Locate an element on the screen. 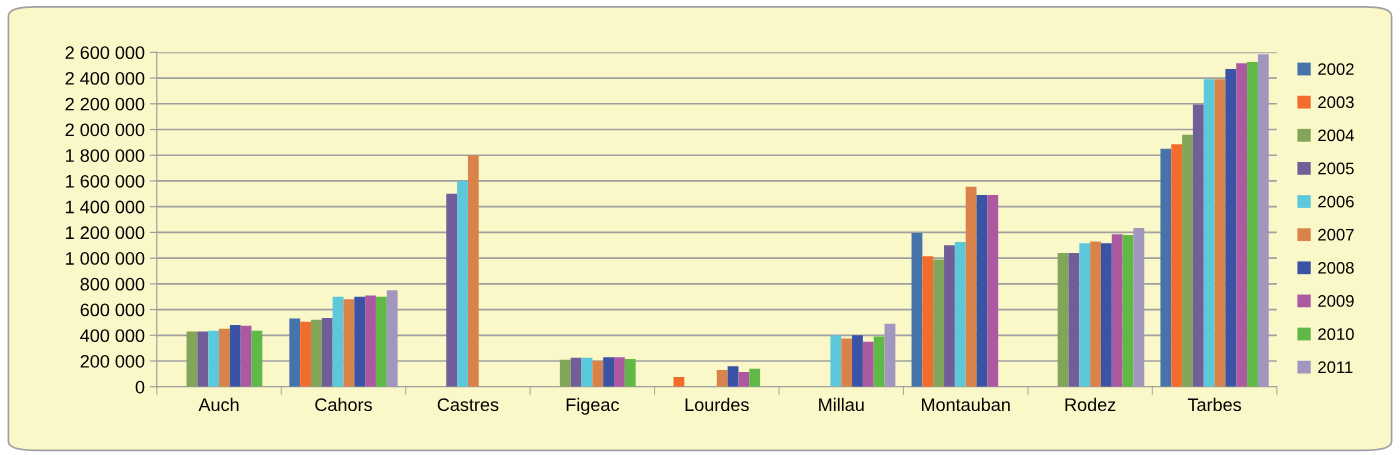 This screenshot has width=1400, height=455. y-tick-label: 2 600 000 is located at coordinates (105, 53).